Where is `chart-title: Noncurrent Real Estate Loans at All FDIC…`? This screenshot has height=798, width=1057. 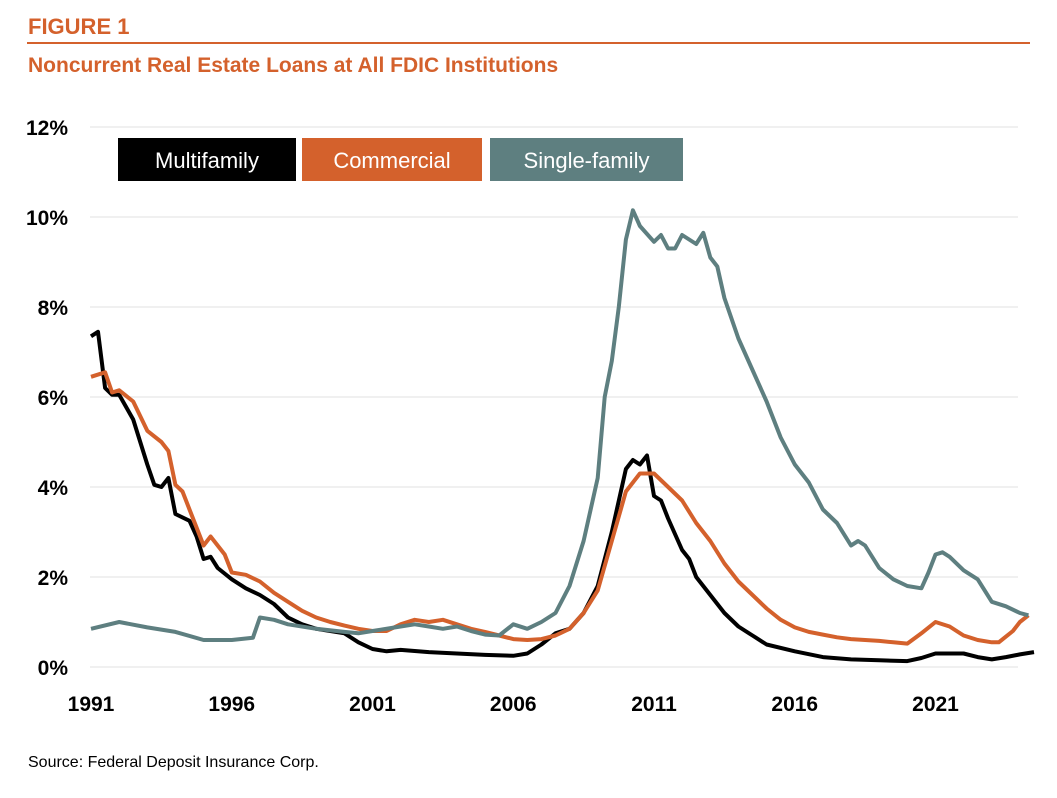 chart-title: Noncurrent Real Estate Loans at All FDIC… is located at coordinates (293, 65).